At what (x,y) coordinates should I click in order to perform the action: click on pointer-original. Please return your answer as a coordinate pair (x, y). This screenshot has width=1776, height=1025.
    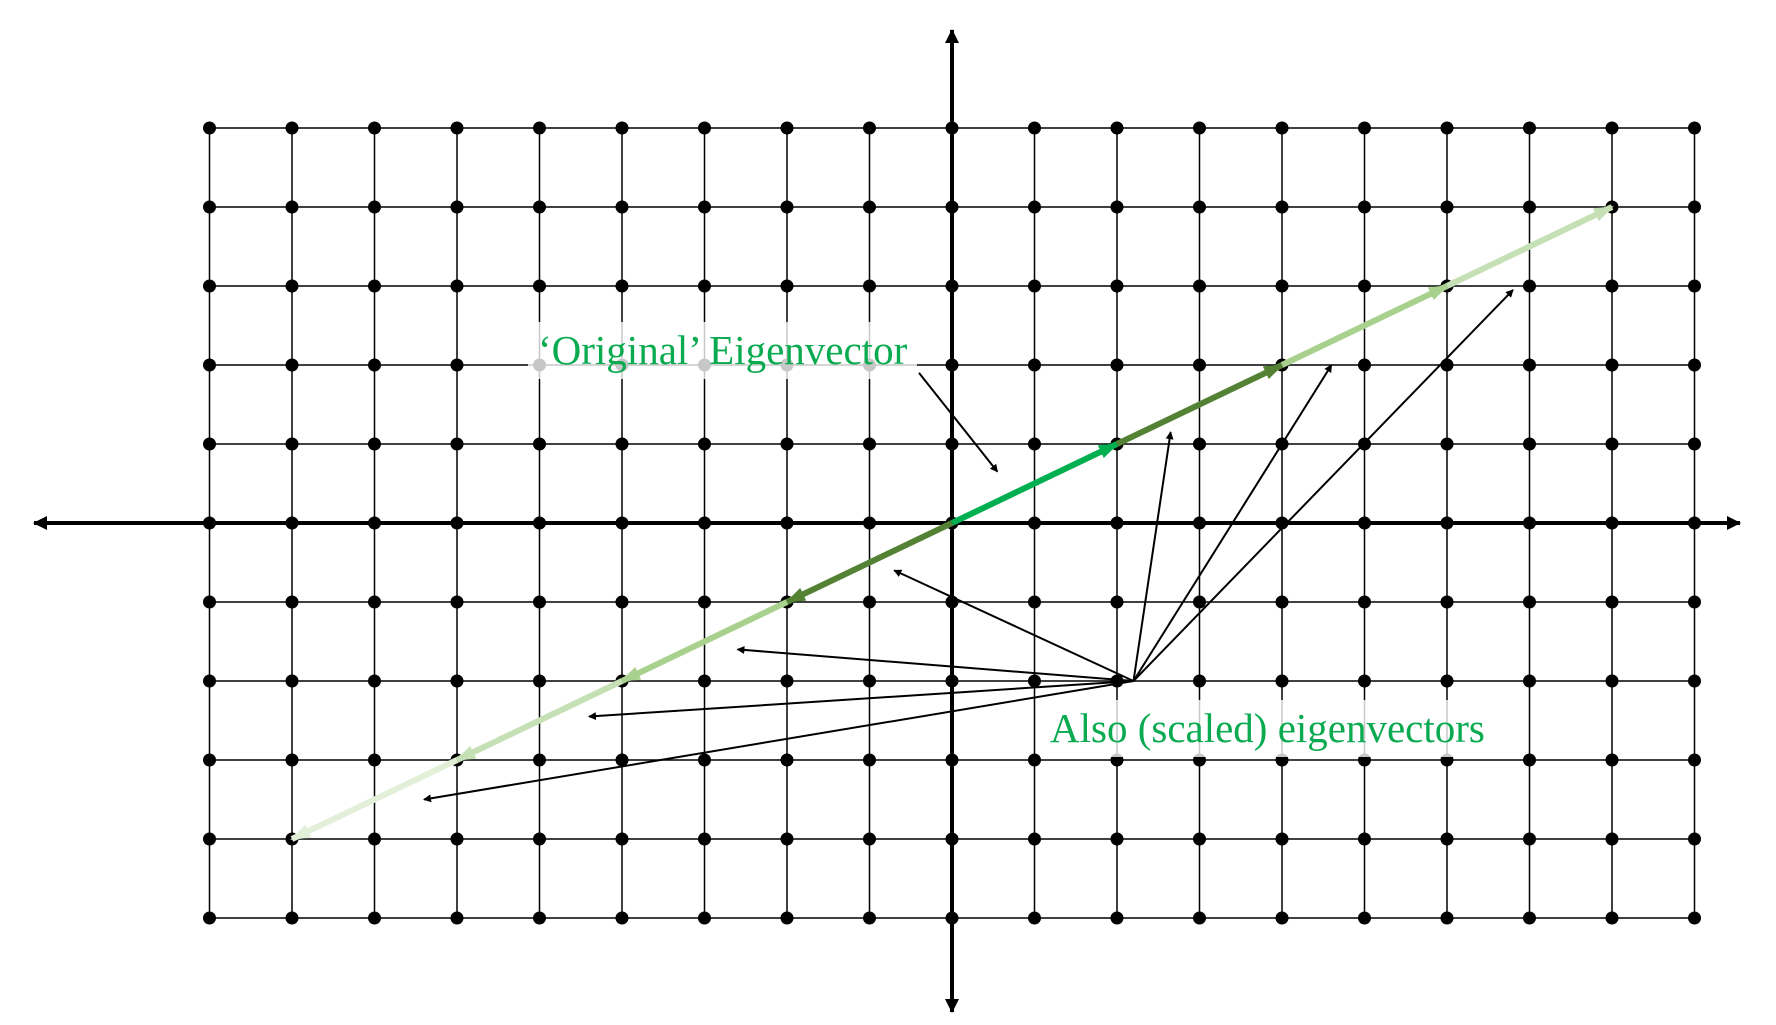
    Looking at the image, I should click on (958, 422).